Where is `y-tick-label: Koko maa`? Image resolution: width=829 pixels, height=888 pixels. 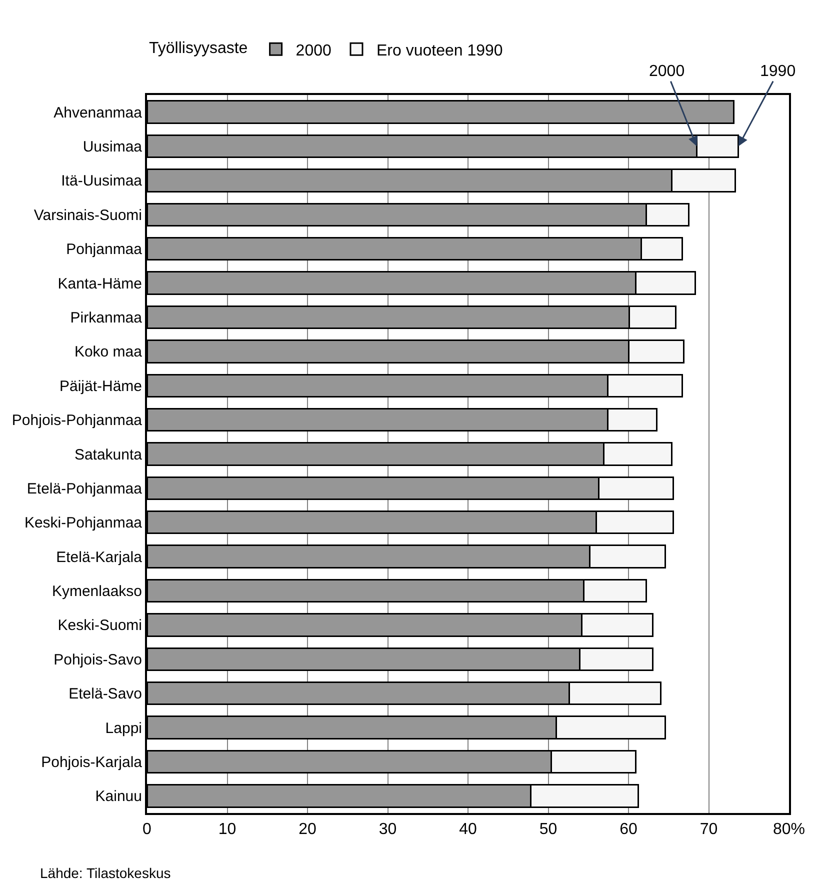 y-tick-label: Koko maa is located at coordinates (108, 352).